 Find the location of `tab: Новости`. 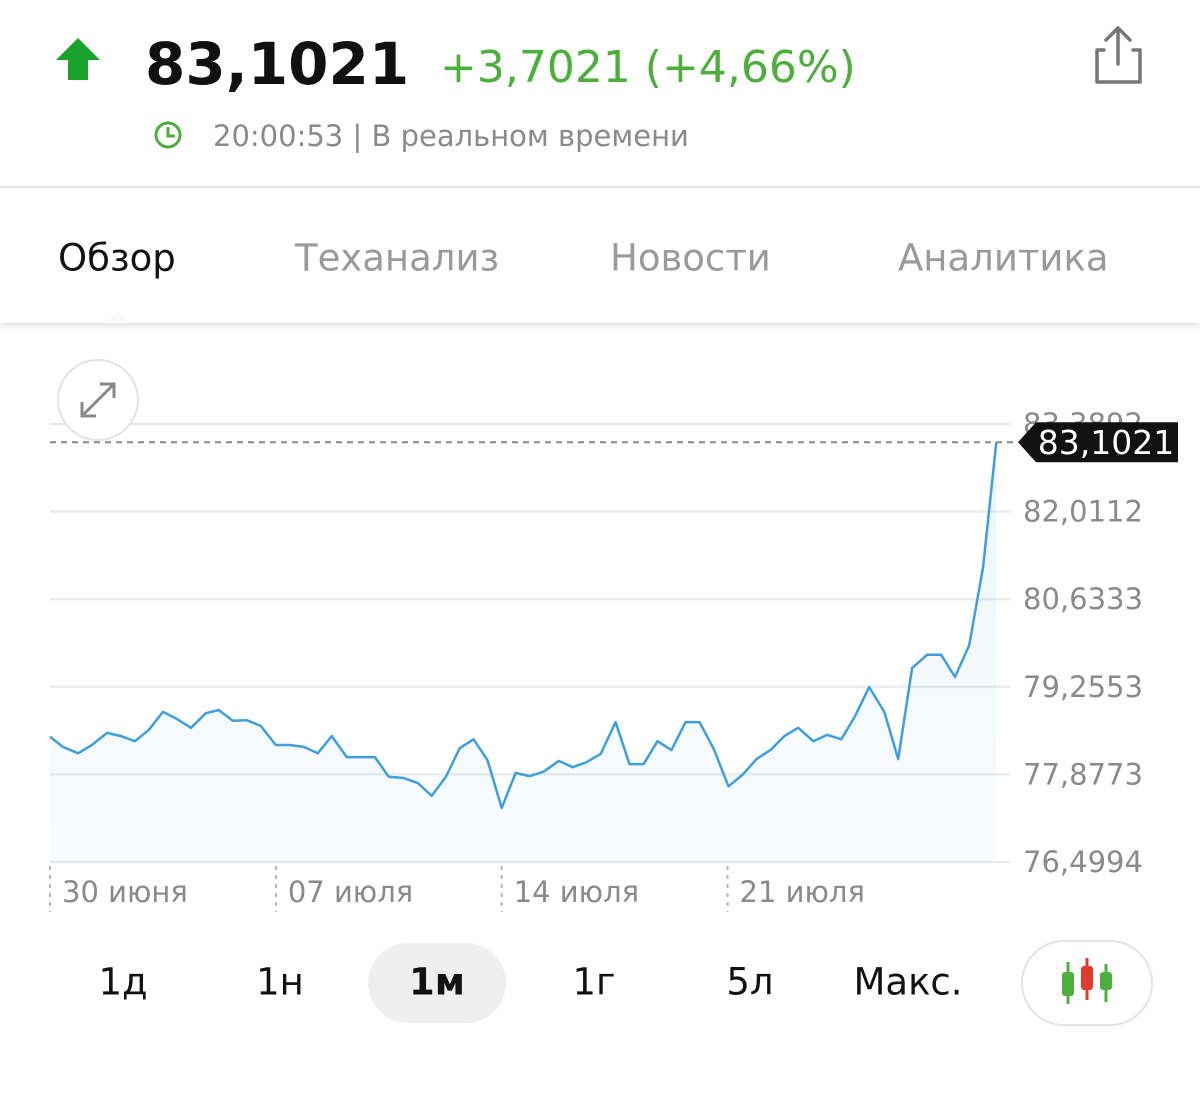

tab: Новости is located at coordinates (690, 258).